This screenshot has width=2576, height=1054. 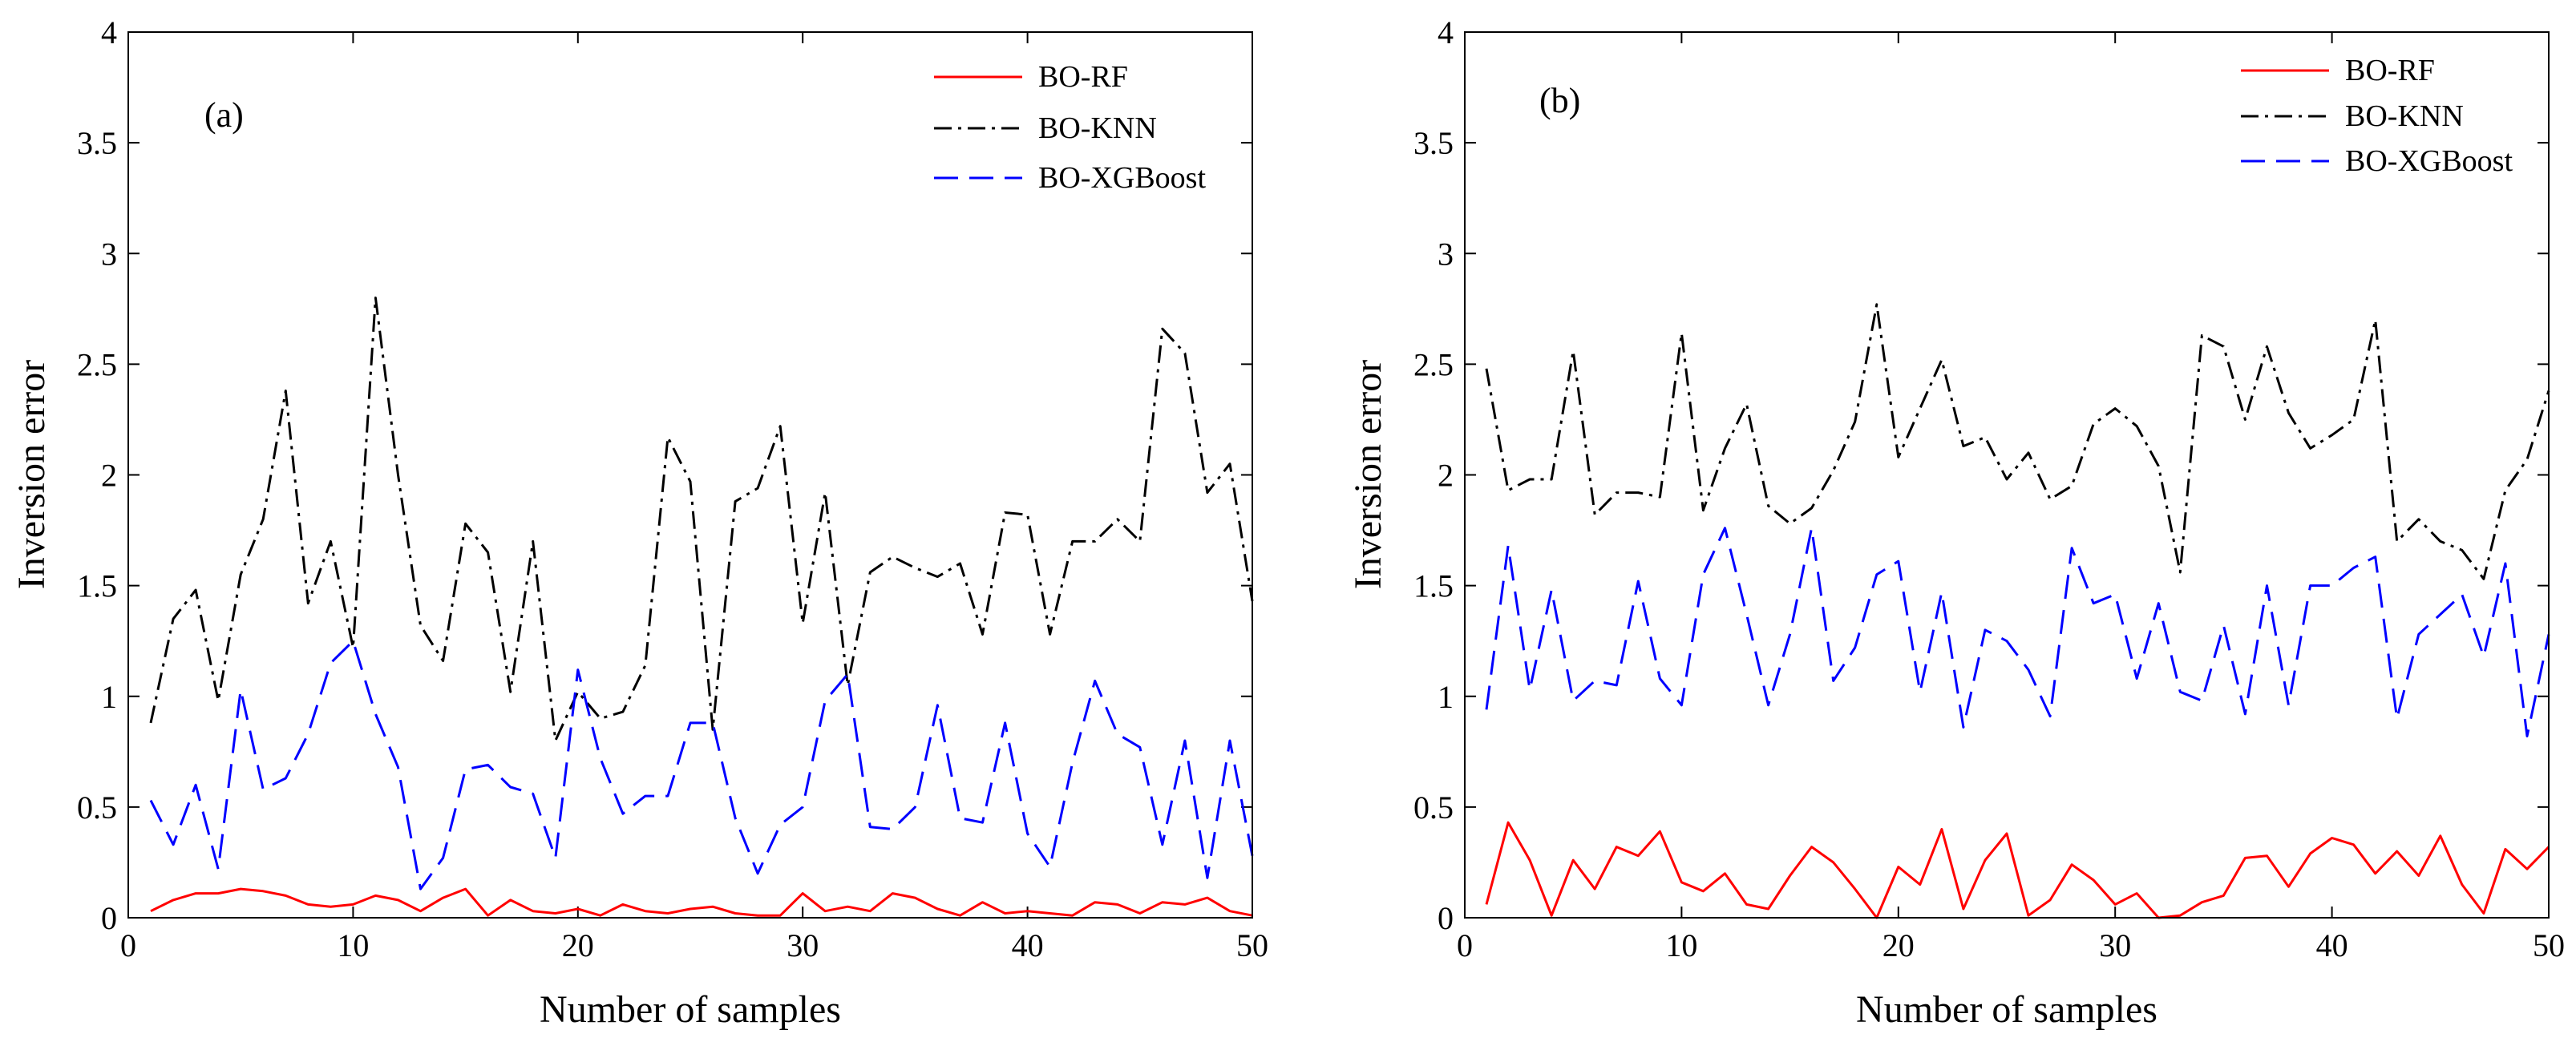 What do you see at coordinates (1097, 128) in the screenshot?
I see `legend-label-bo-knn-a: BO-KNN` at bounding box center [1097, 128].